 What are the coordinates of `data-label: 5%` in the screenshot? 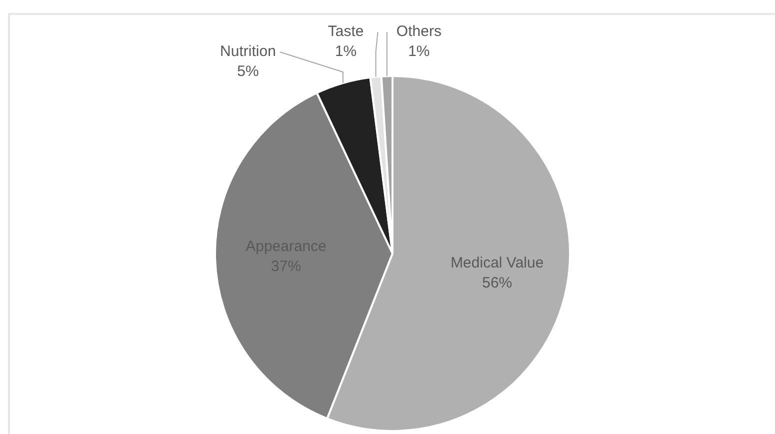 It's located at (248, 71).